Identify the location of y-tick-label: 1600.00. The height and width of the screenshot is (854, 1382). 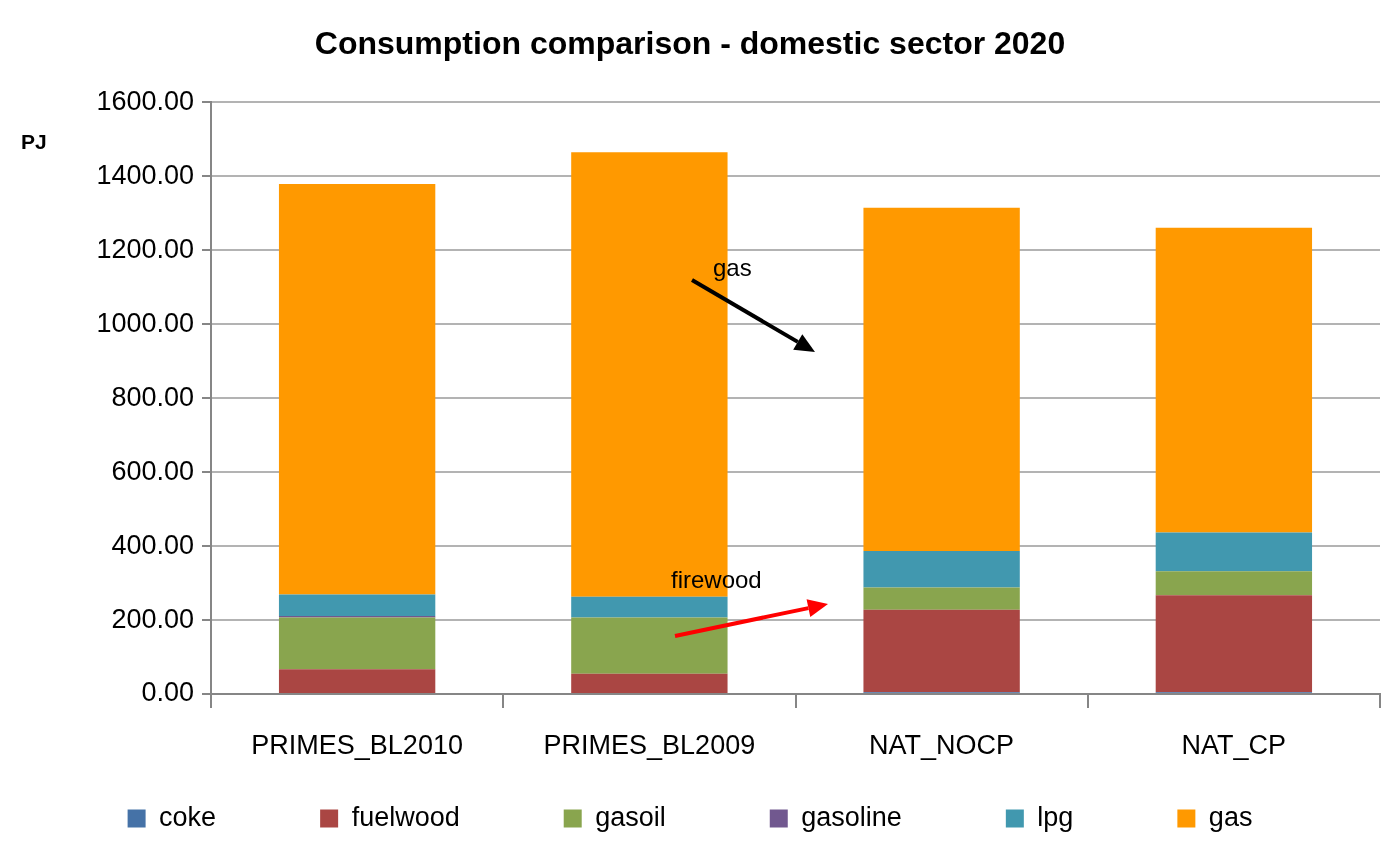
(145, 100).